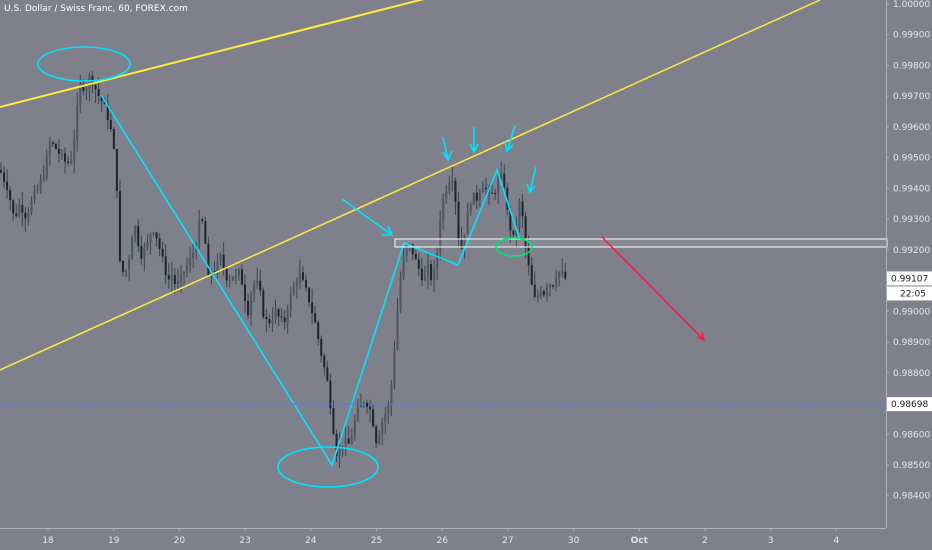 The image size is (932, 550). I want to click on time-tick-label: 4, so click(837, 541).